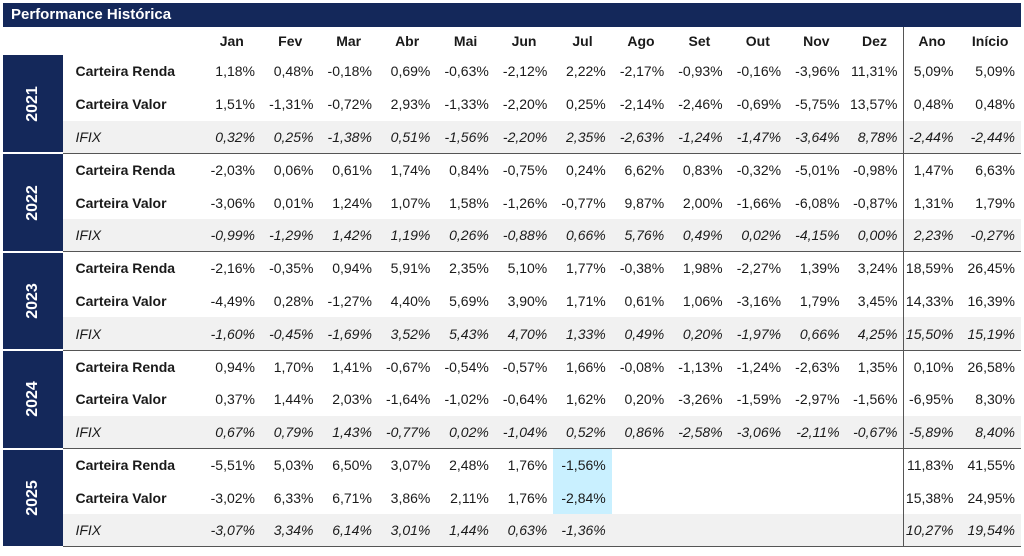 The width and height of the screenshot is (1024, 556). I want to click on value-cell: 1,06%, so click(702, 300).